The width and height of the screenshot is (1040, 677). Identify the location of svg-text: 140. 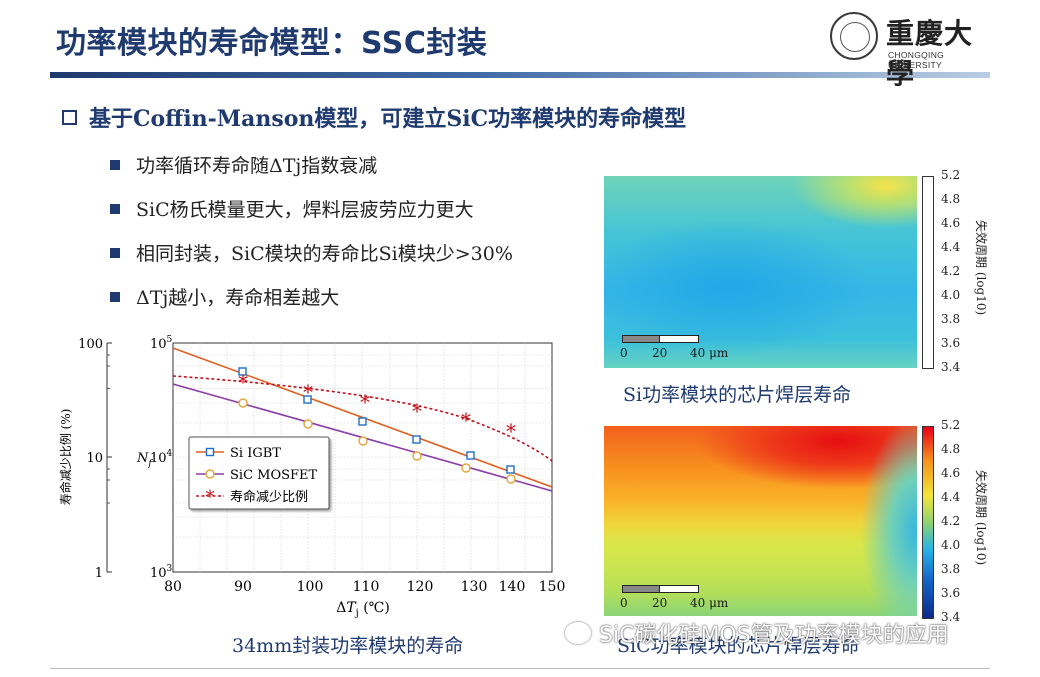
(512, 587).